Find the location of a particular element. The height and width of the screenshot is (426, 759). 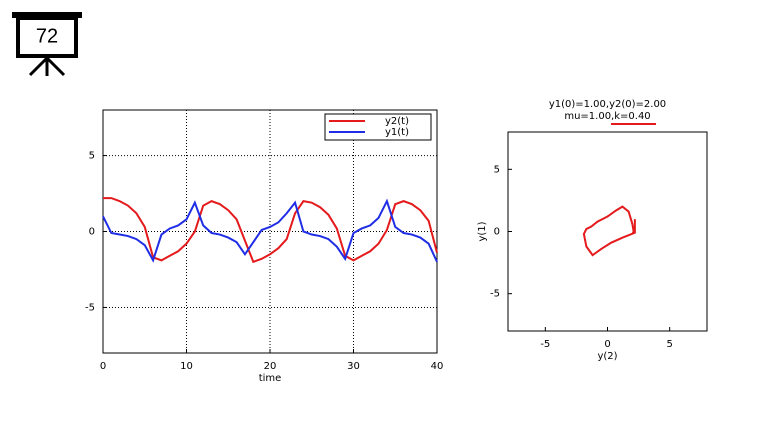

x-tick-label: -5 is located at coordinates (545, 344).